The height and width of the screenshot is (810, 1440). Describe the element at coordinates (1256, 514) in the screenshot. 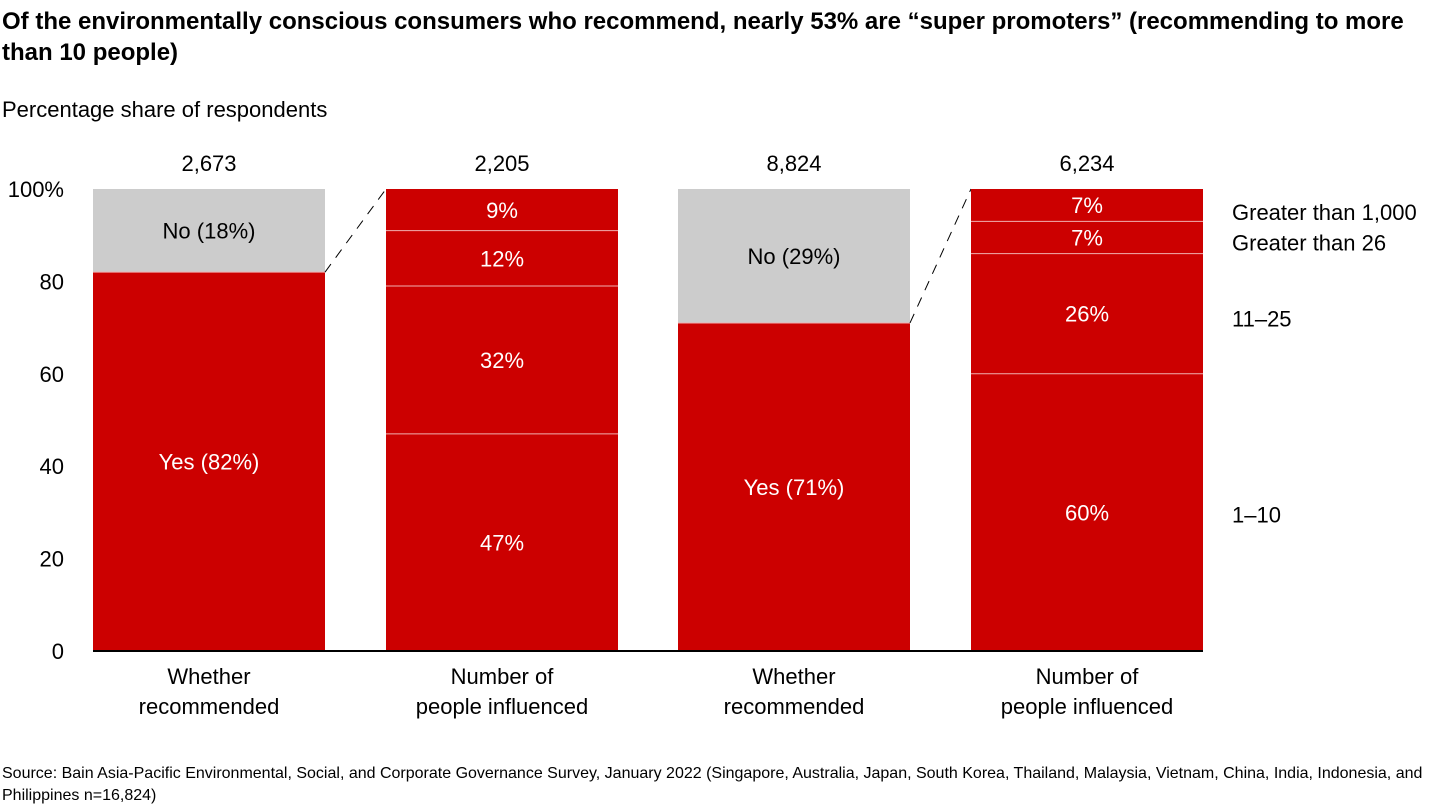

I see `segment-legend-label: 1–10` at that location.